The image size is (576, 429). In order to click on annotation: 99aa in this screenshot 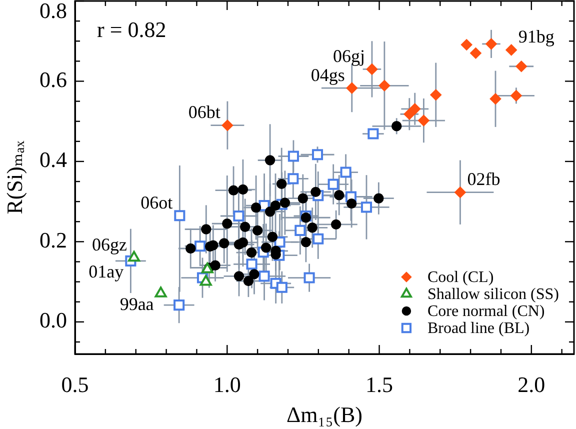, I will do `click(137, 304)`.